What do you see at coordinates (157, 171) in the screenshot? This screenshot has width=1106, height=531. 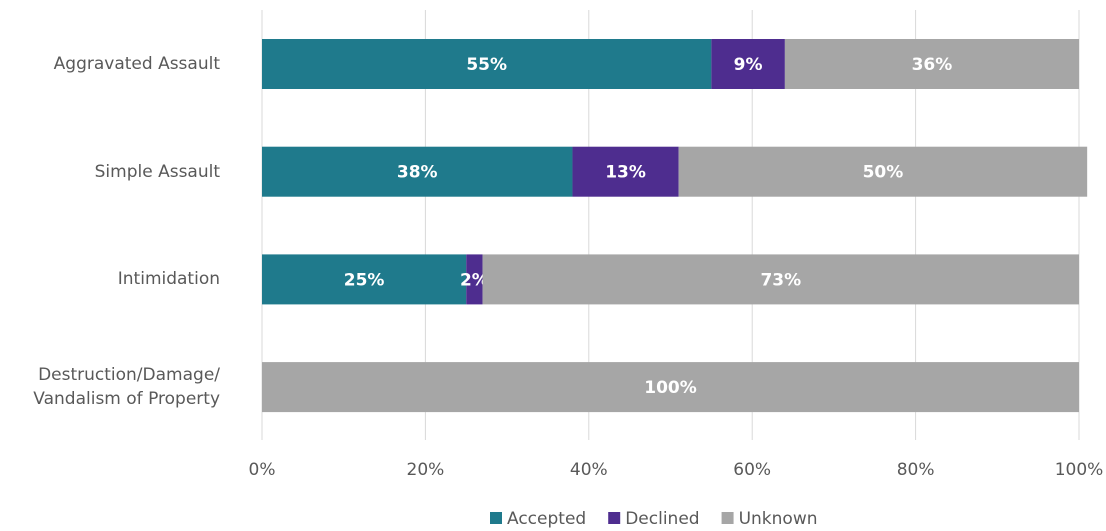 I see `y-tick-label: Simple Assault` at bounding box center [157, 171].